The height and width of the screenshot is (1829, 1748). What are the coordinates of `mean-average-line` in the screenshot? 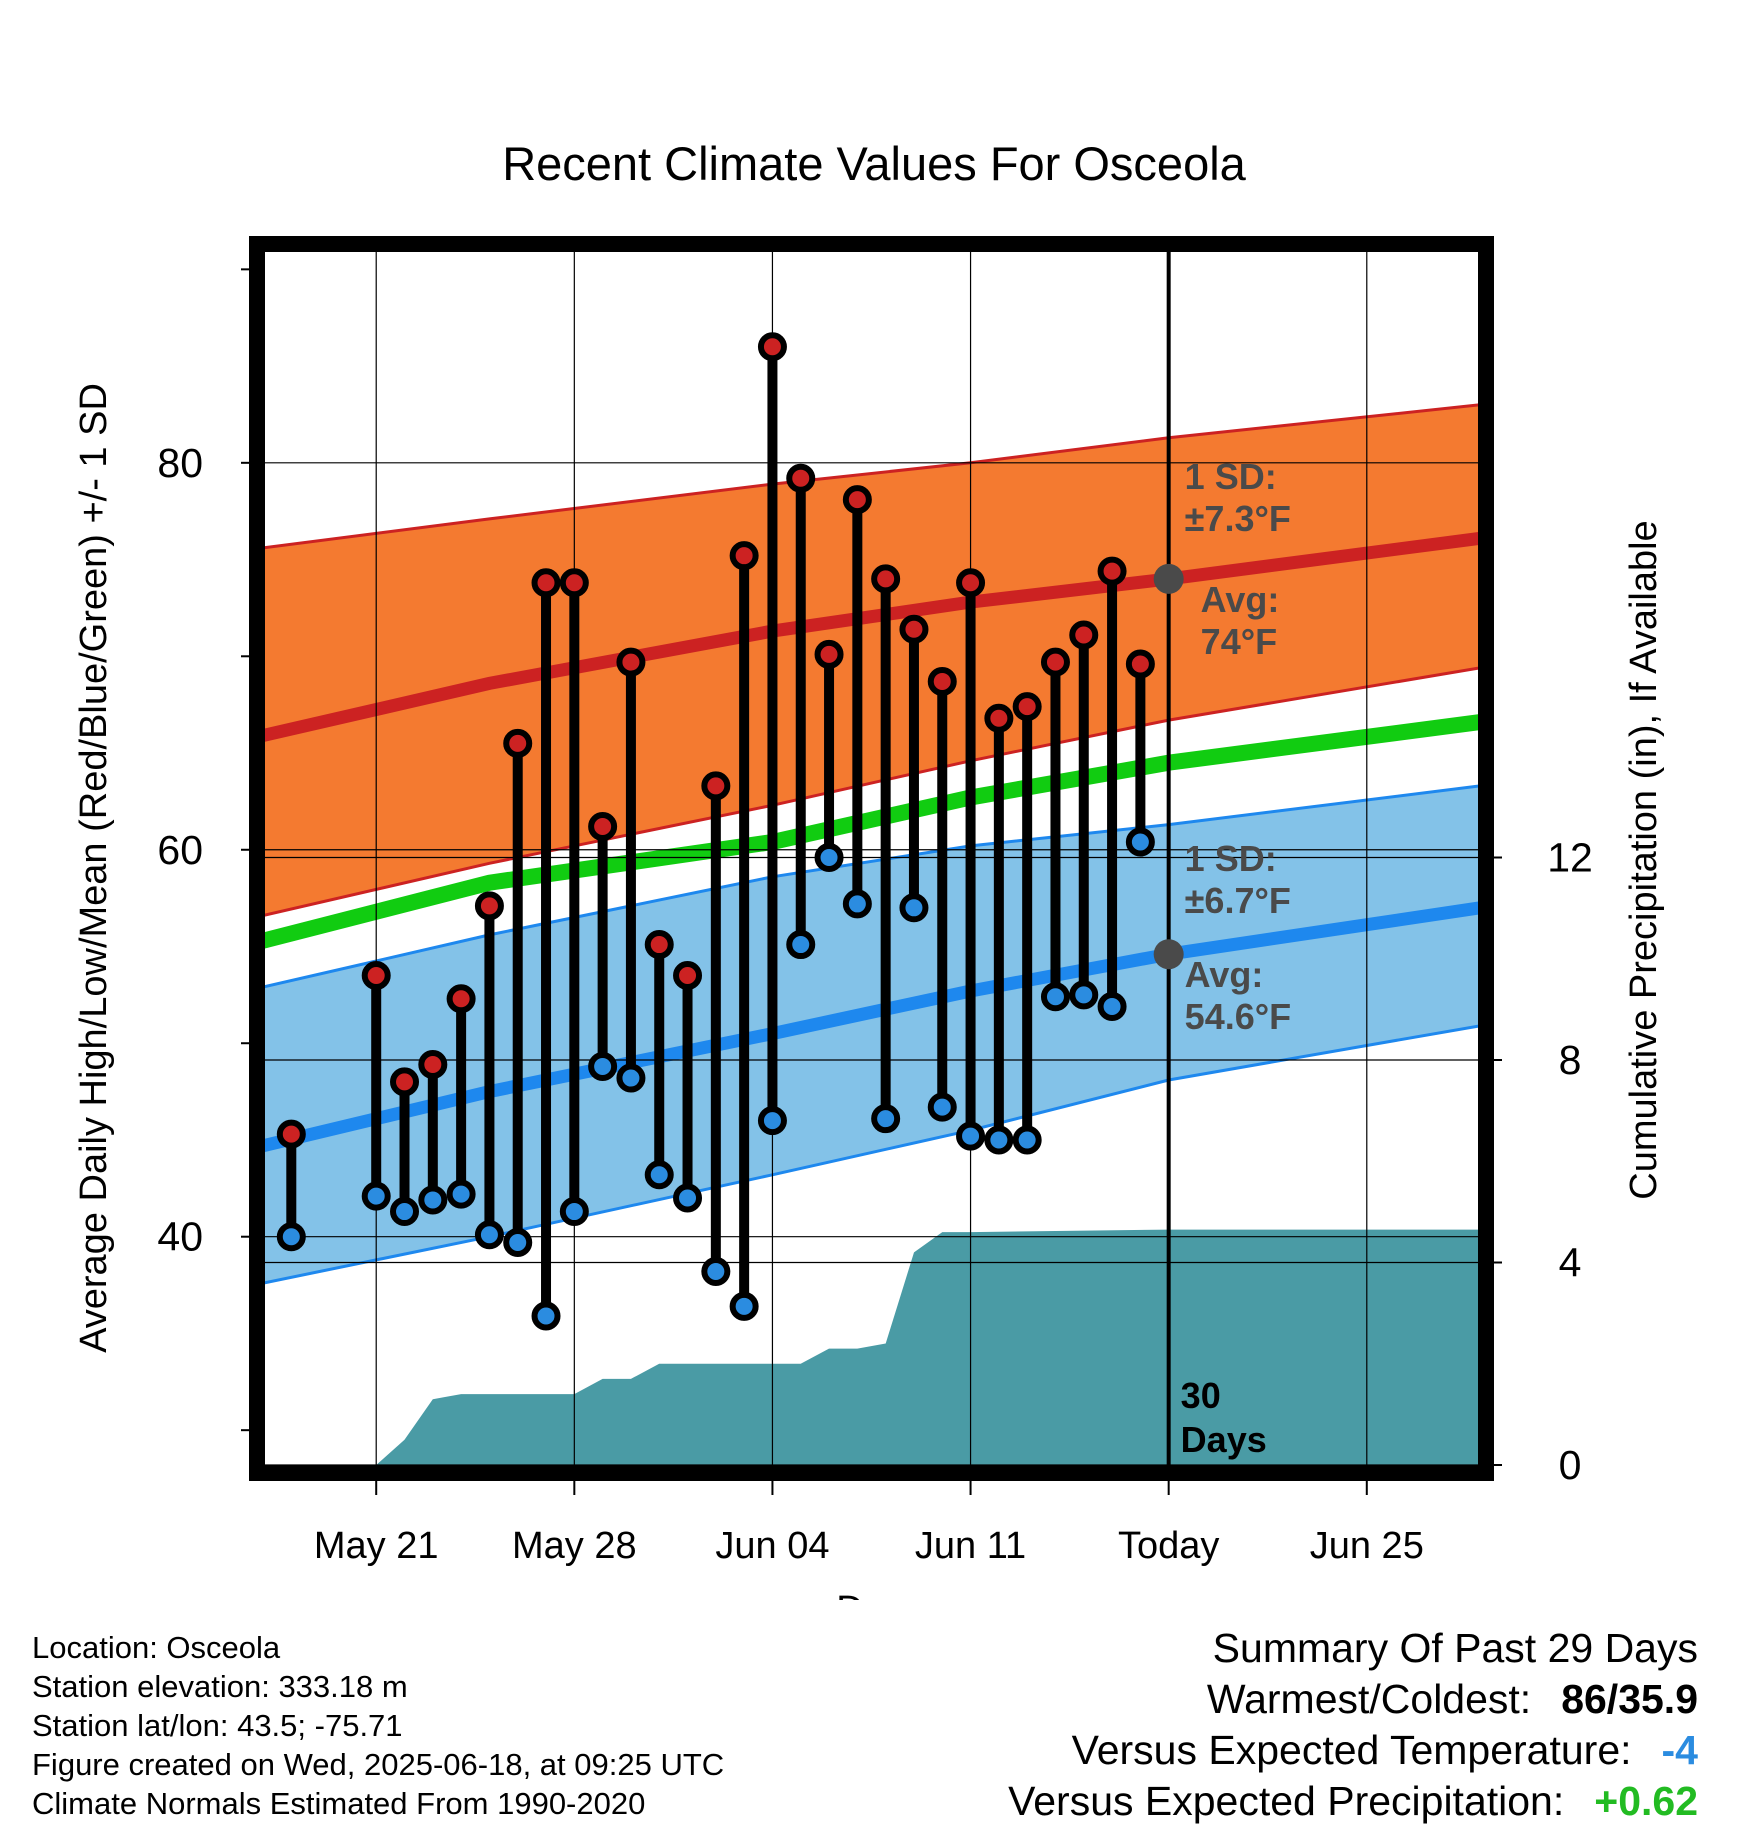 It's located at (871, 831).